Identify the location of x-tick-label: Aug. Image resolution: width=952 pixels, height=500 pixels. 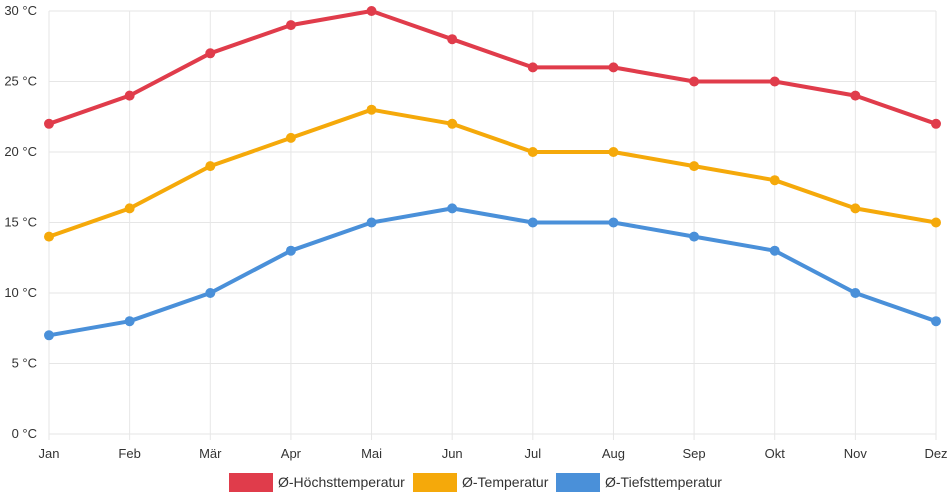
(613, 453).